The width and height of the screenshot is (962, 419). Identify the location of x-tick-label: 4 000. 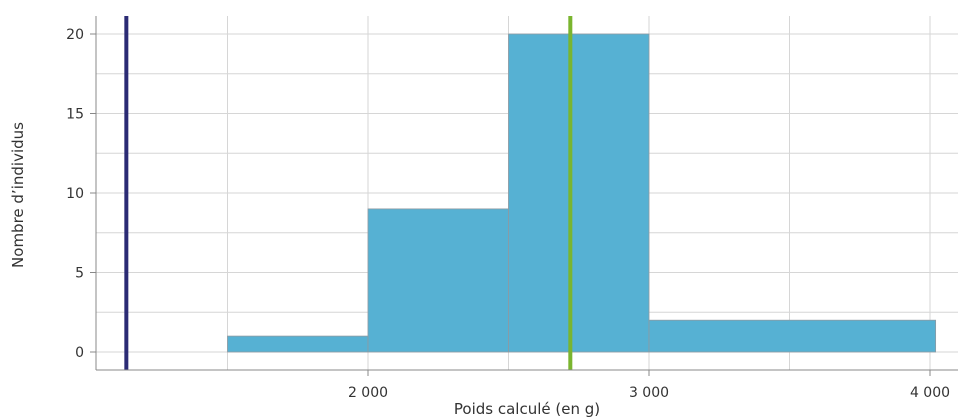
(930, 393).